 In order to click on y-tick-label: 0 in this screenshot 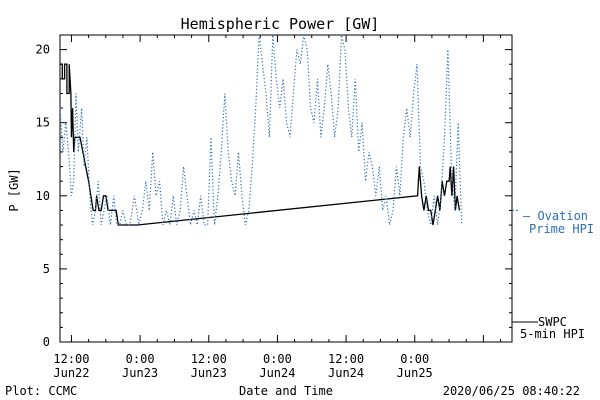, I will do `click(46, 342)`.